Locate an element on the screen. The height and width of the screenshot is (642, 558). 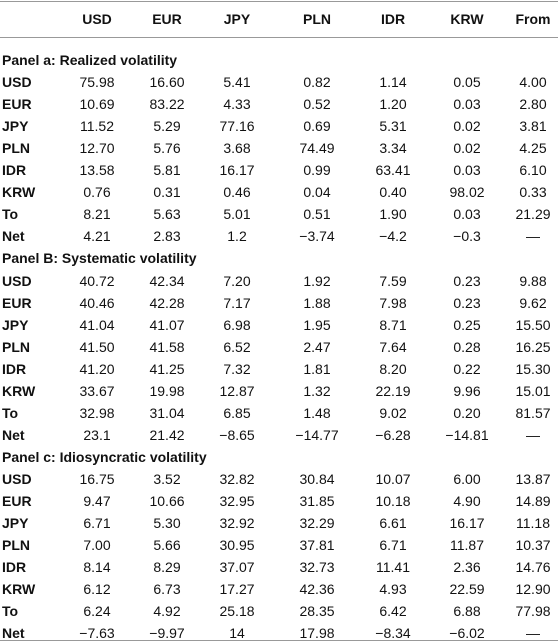
cell: 16.17 is located at coordinates (237, 170).